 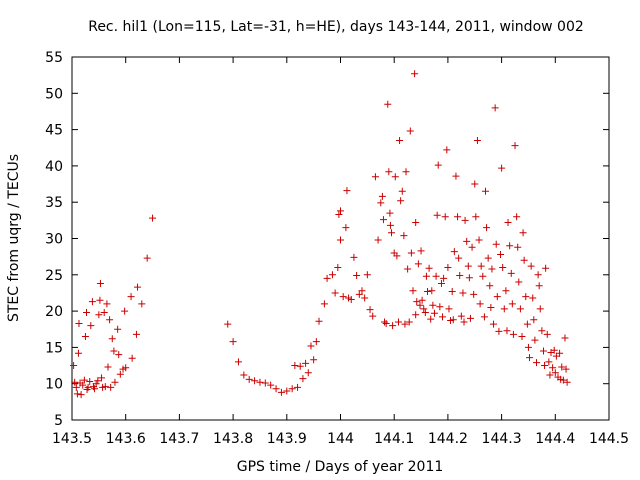 What do you see at coordinates (126, 439) in the screenshot?
I see `x-tick-label: 143.6` at bounding box center [126, 439].